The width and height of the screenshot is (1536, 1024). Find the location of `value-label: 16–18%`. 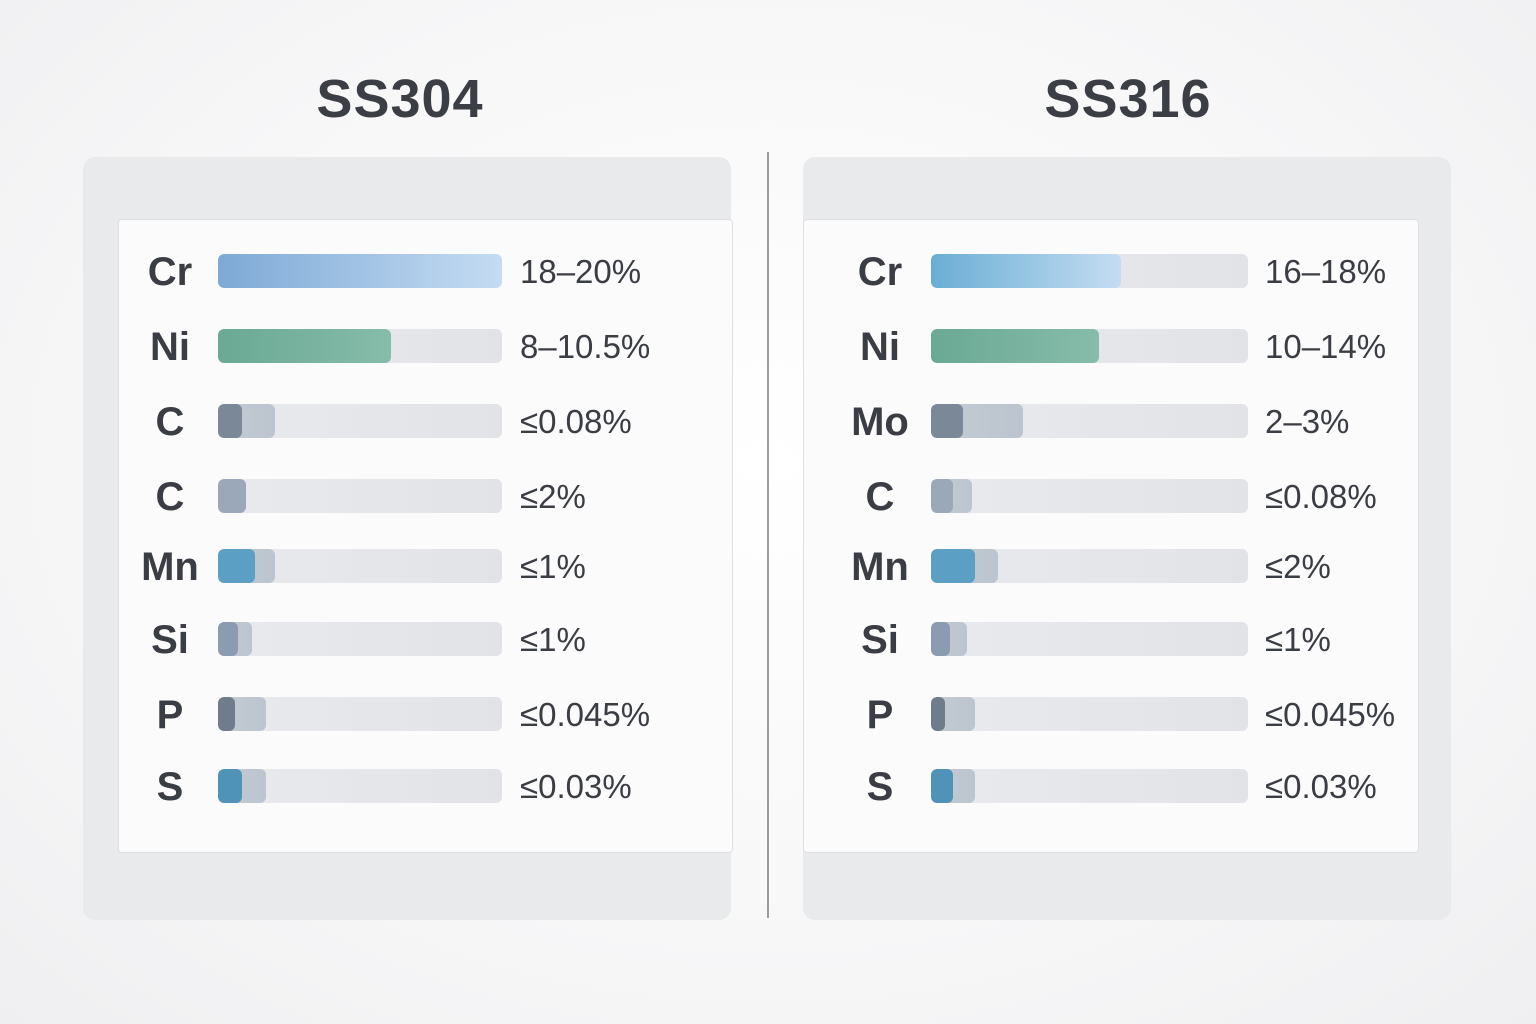

value-label: 16–18% is located at coordinates (1326, 271).